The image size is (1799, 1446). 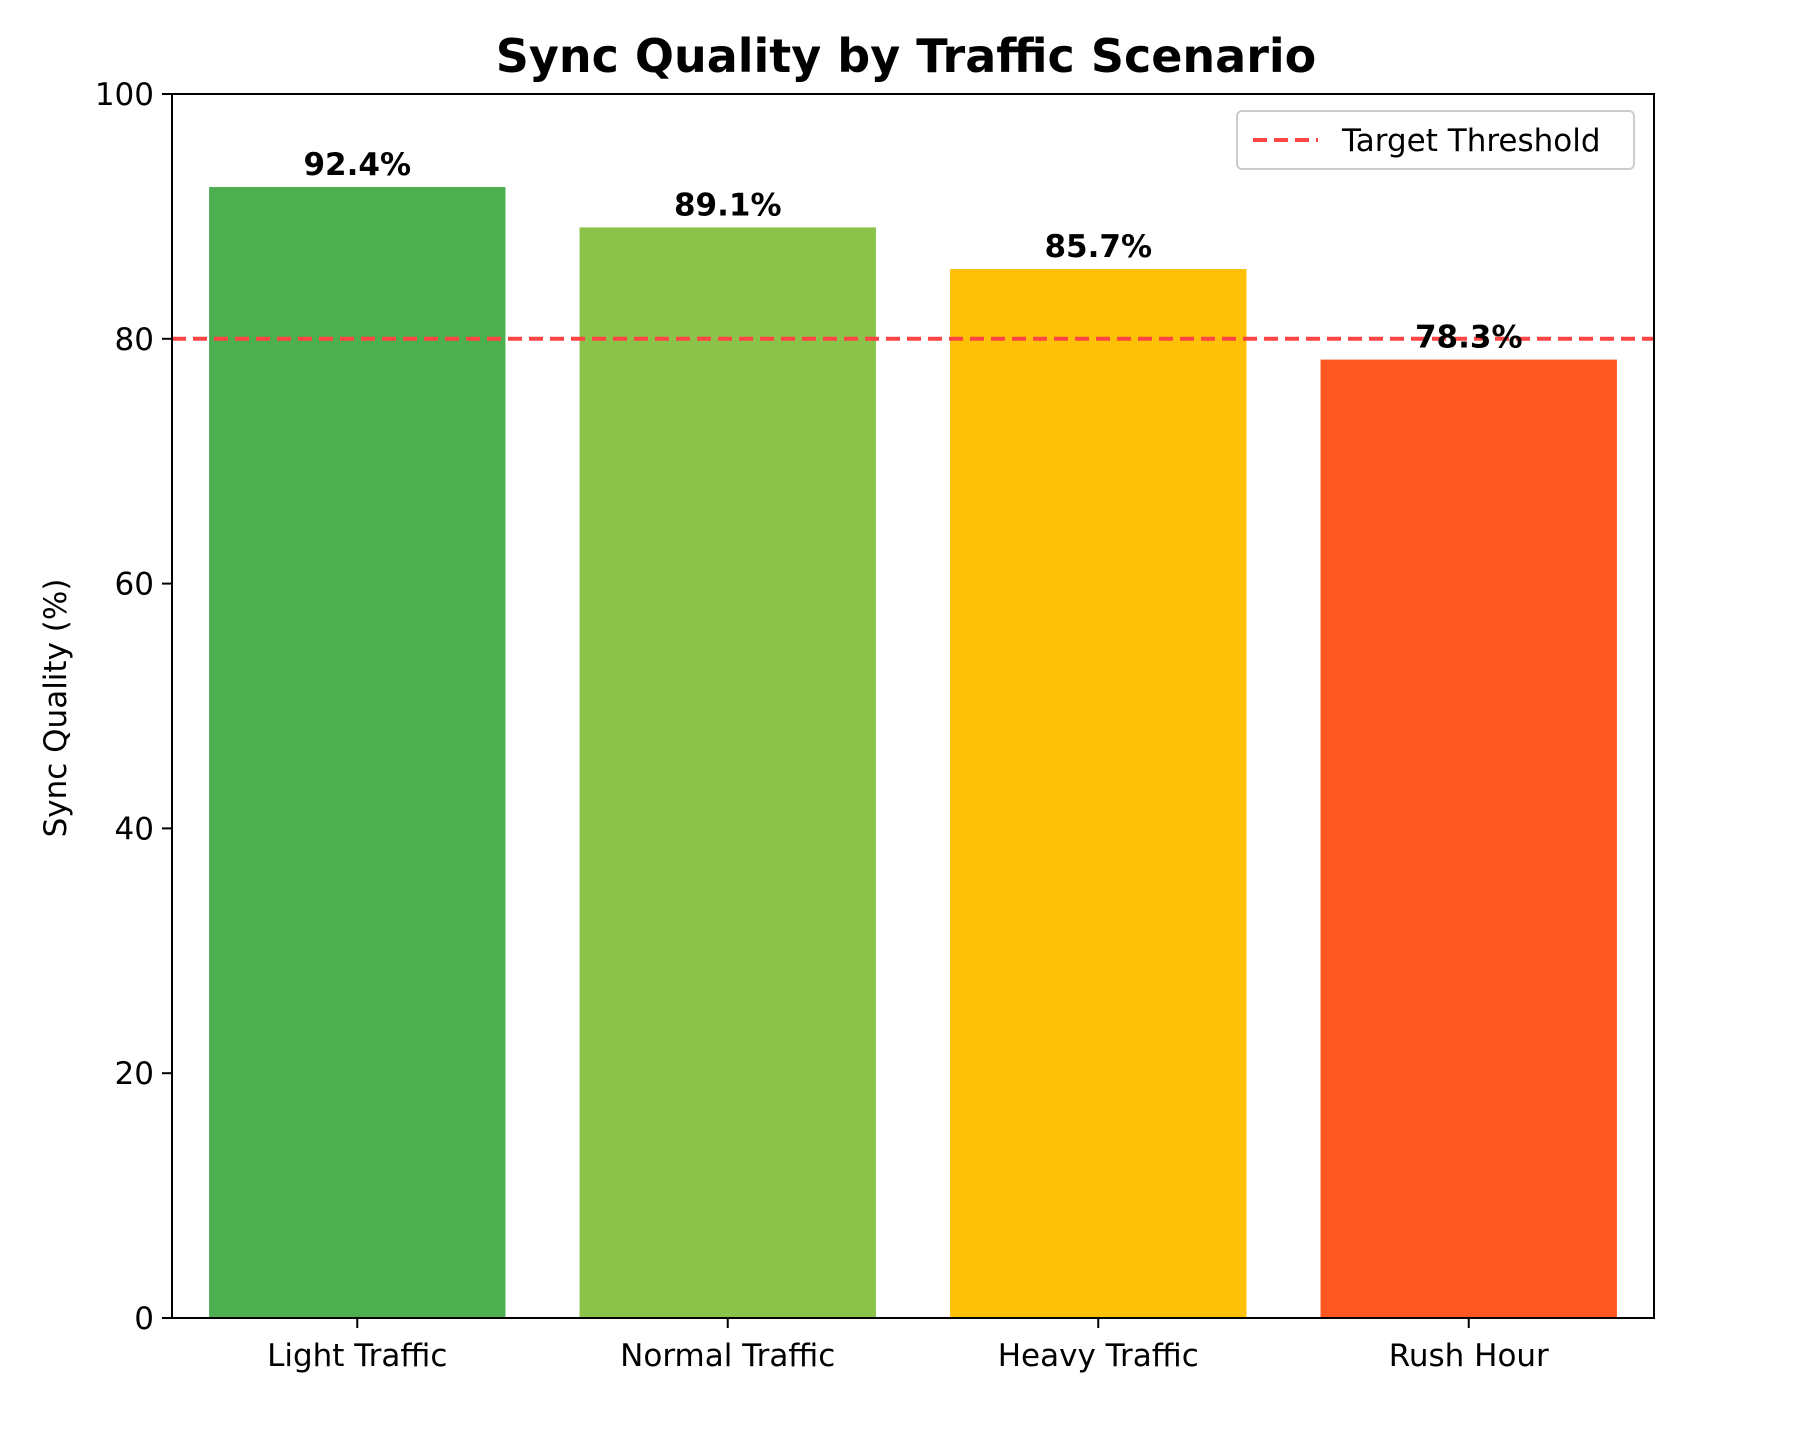 I want to click on data-label-0: 92.4%, so click(x=357, y=165).